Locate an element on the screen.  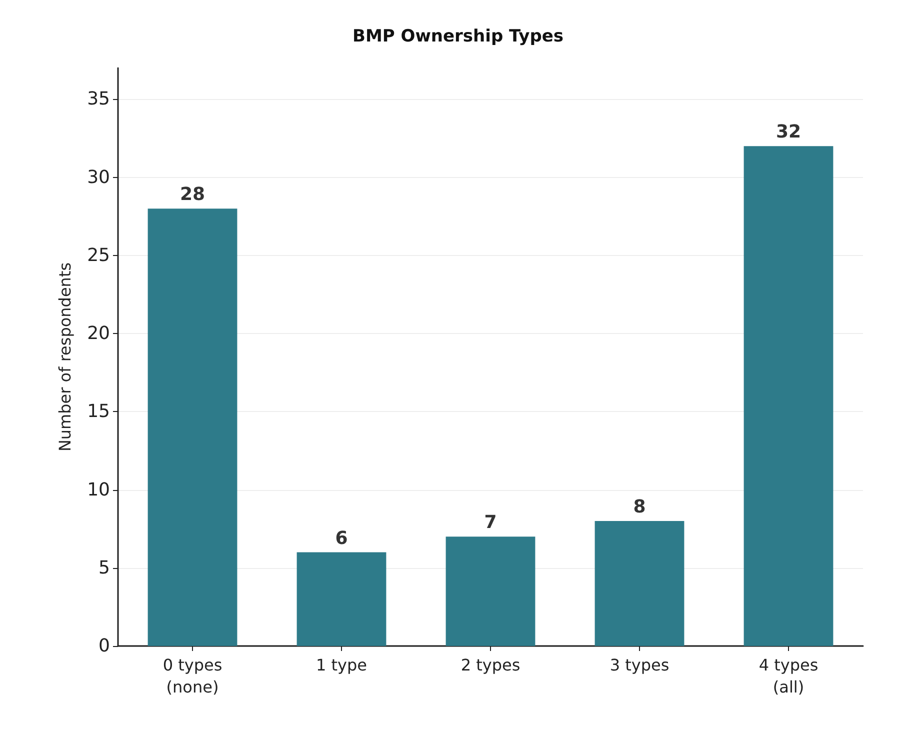
chart-title: BMP Ownership Types is located at coordinates (458, 36).